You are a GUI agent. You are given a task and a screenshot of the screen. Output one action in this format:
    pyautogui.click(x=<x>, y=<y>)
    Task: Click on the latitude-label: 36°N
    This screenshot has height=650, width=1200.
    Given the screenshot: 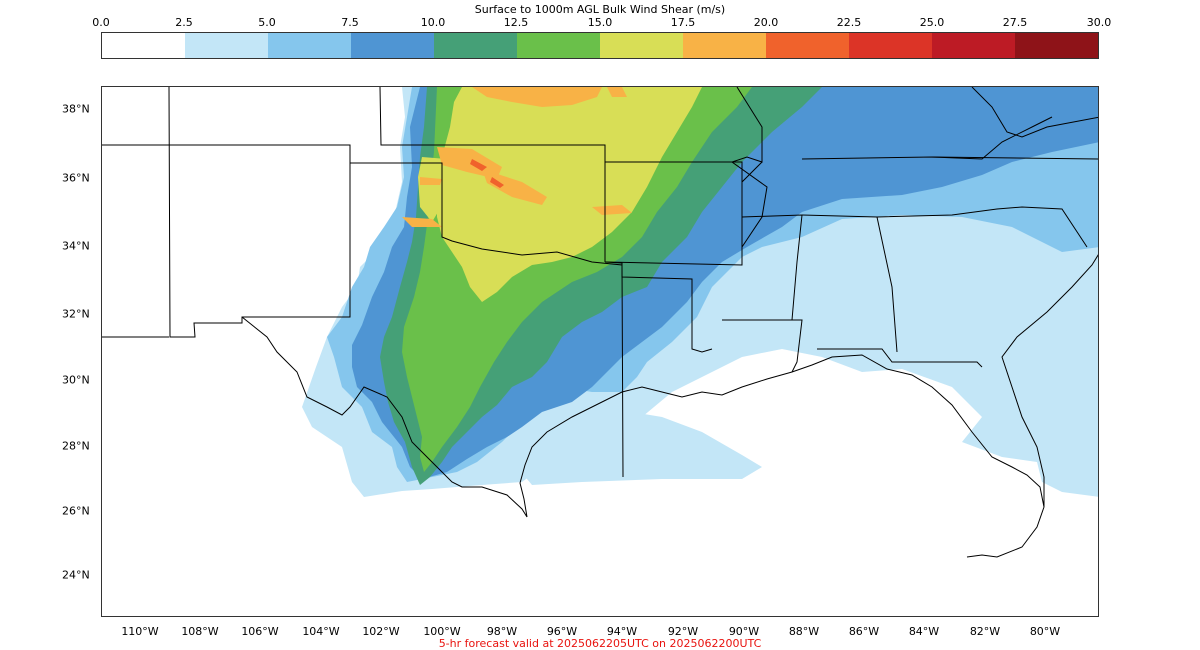 What is the action you would take?
    pyautogui.click(x=76, y=178)
    